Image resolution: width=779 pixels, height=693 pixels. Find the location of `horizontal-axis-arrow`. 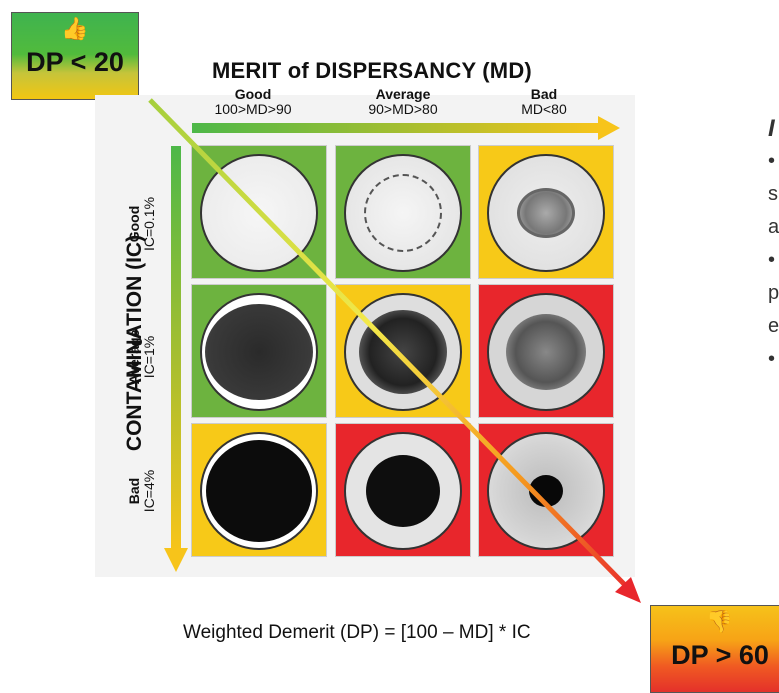

horizontal-axis-arrow is located at coordinates (406, 128).